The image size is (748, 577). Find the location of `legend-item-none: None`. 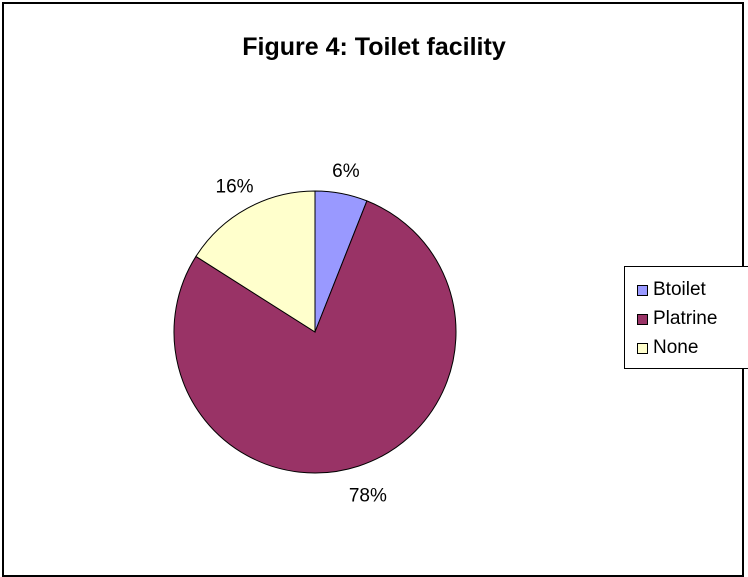

legend-item-none: None is located at coordinates (667, 348).